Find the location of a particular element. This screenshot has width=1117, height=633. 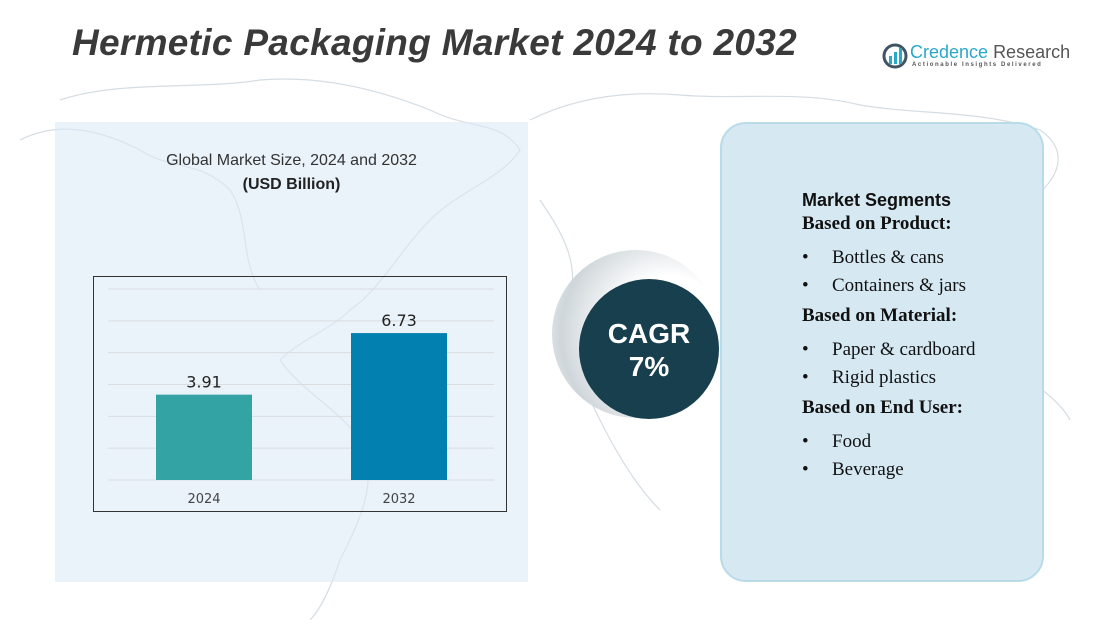

segment-group-title: Based on Material: is located at coordinates (880, 315).